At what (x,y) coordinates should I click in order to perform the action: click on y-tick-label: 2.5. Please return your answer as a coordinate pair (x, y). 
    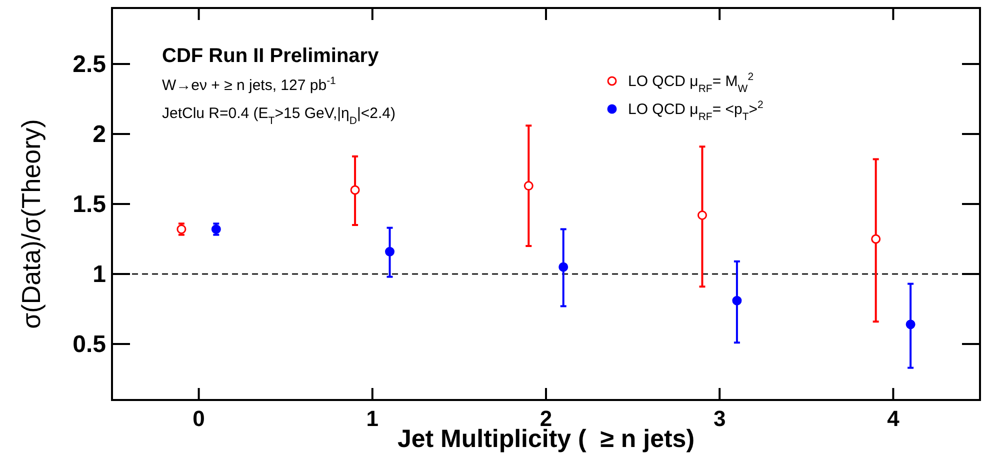
    Looking at the image, I should click on (89, 64).